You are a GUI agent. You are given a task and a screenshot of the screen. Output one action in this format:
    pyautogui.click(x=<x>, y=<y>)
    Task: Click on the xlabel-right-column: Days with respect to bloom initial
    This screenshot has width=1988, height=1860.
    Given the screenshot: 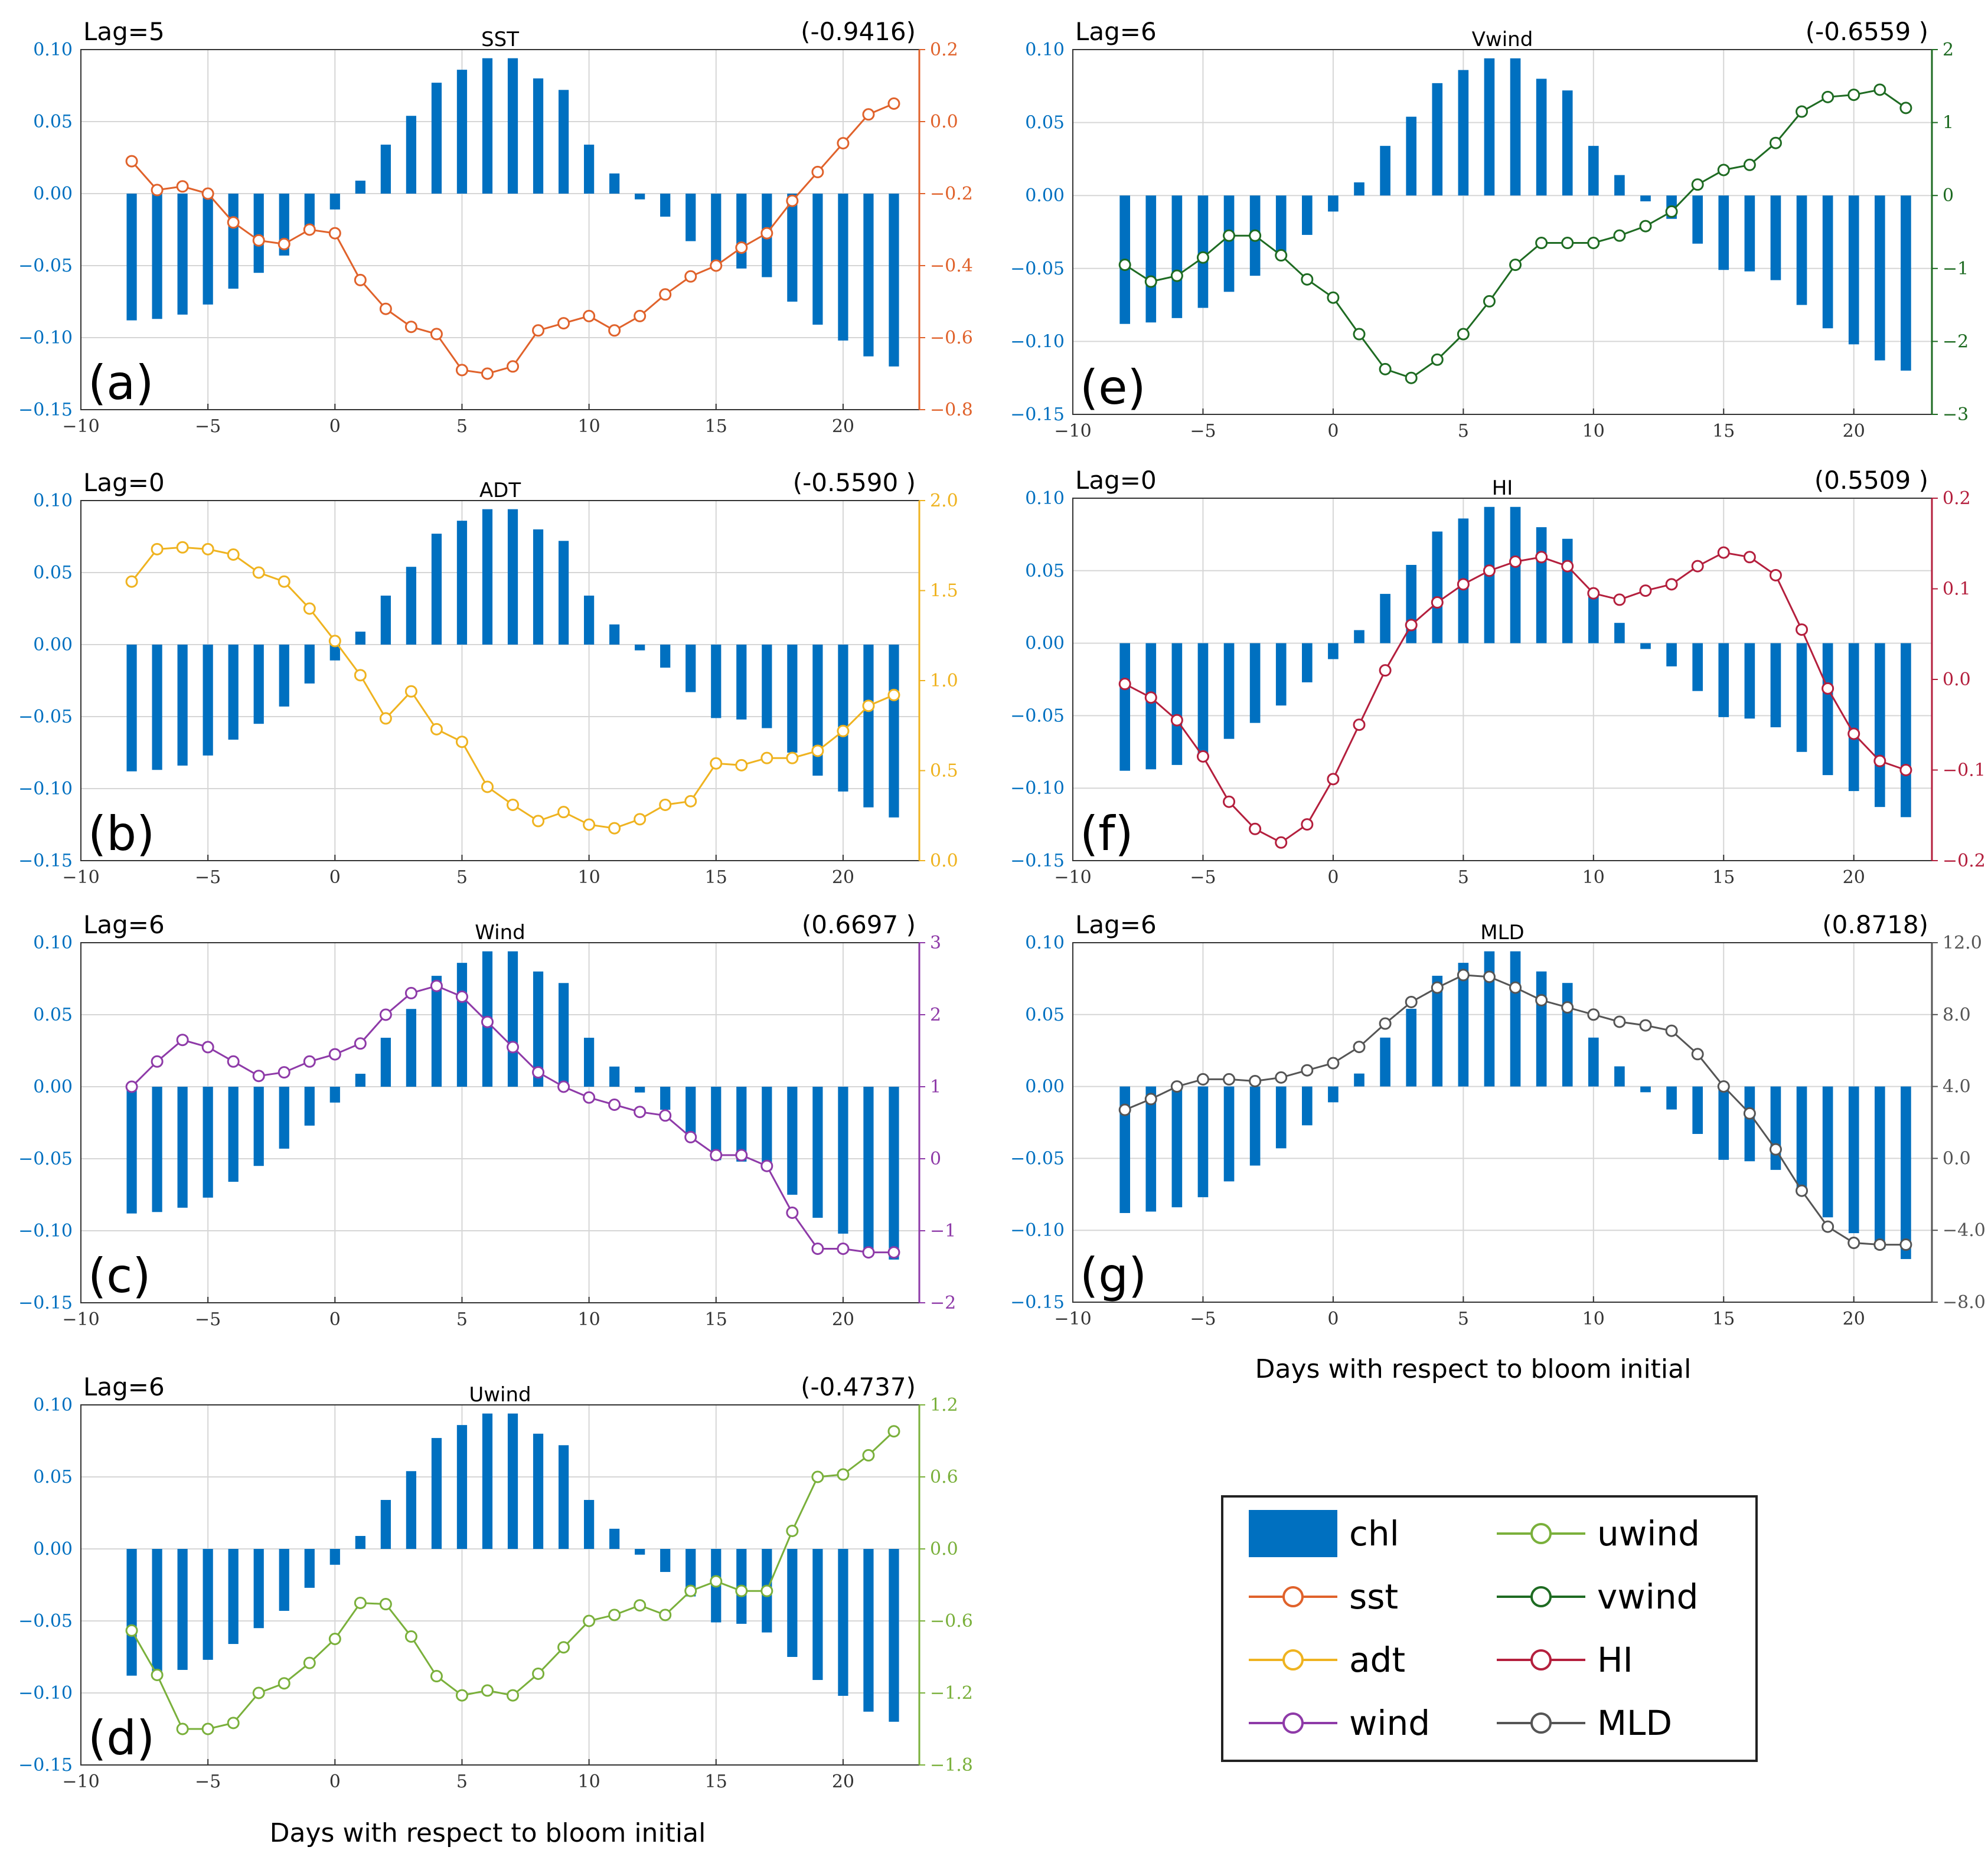 What is the action you would take?
    pyautogui.click(x=1473, y=1369)
    